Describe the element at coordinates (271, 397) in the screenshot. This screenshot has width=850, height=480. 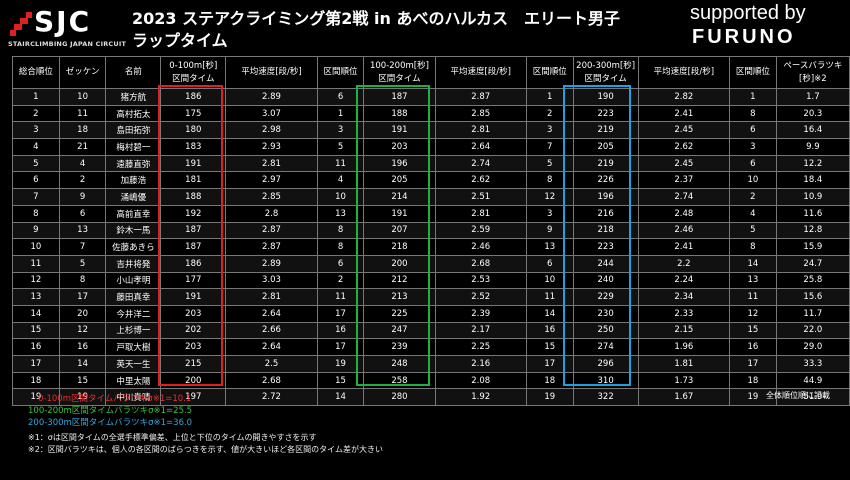
I see `table-cell: 2.72` at that location.